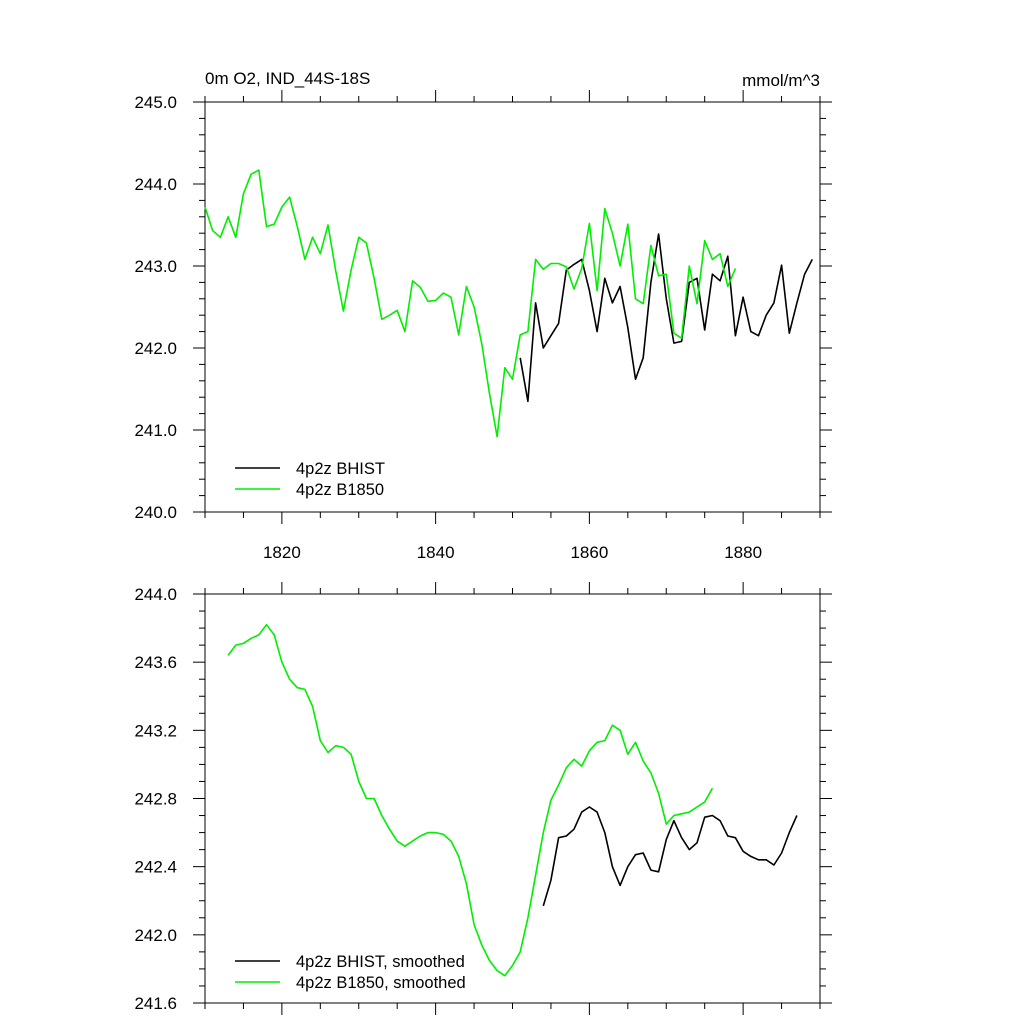  What do you see at coordinates (155, 430) in the screenshot?
I see `y-tick-label: 241.0` at bounding box center [155, 430].